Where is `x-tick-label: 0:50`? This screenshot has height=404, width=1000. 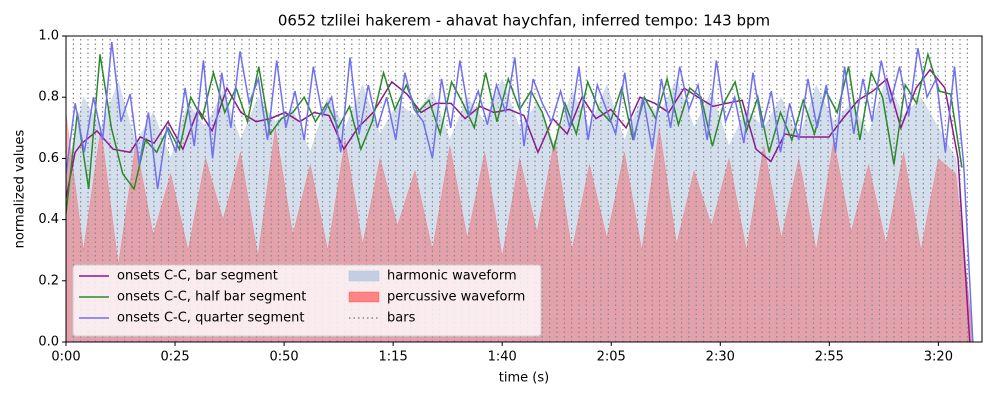
x-tick-label: 0:50 is located at coordinates (283, 357).